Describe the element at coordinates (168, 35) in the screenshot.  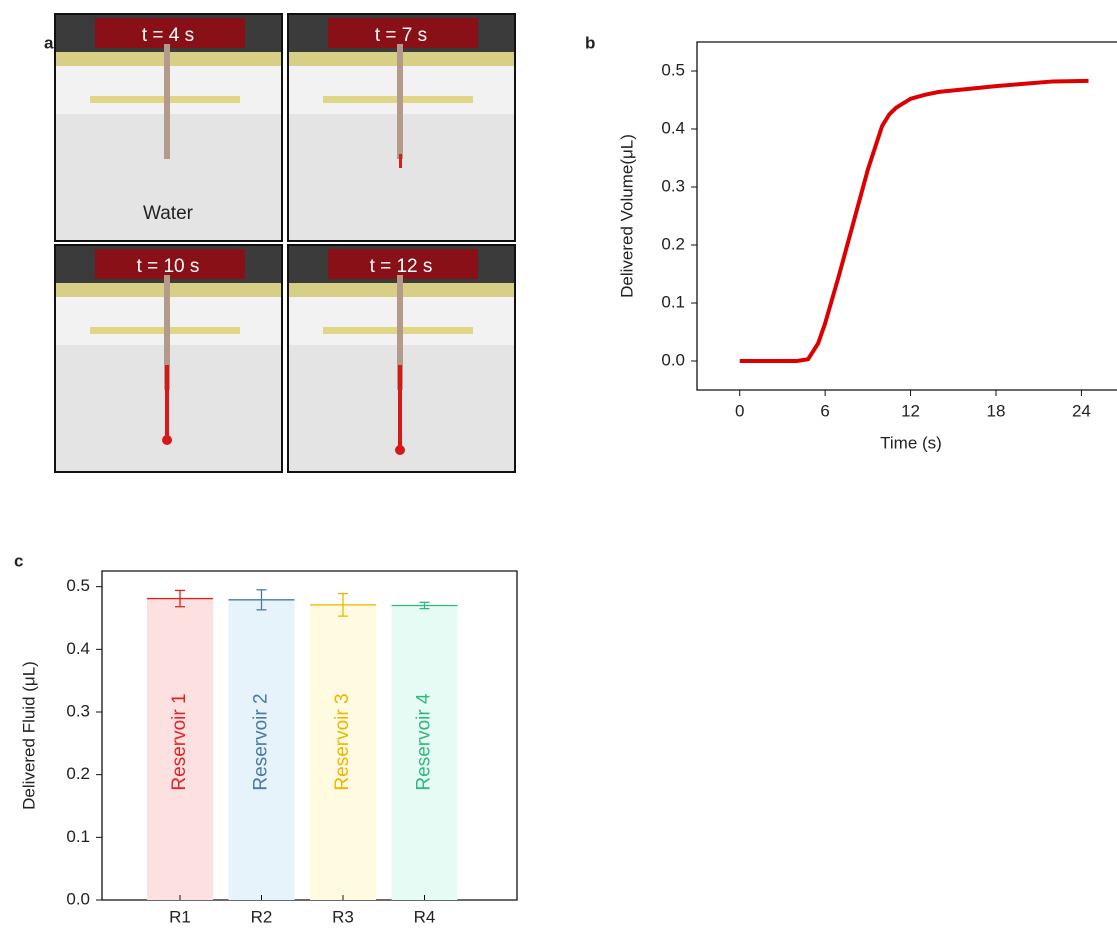
I see `frame-time: t = 4 s` at that location.